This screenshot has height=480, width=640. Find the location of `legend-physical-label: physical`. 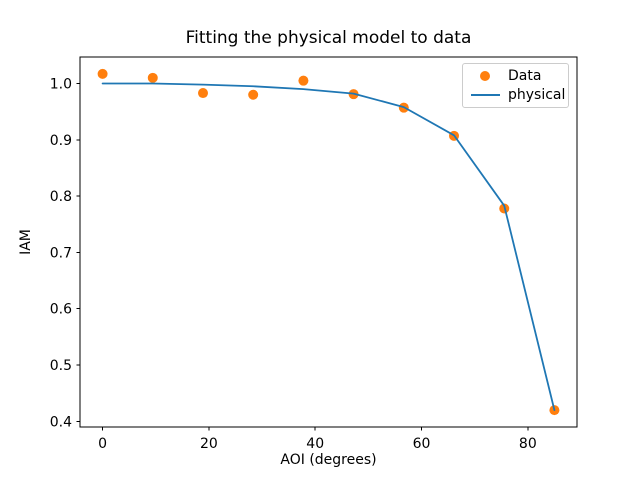

legend-physical-label: physical is located at coordinates (537, 95).